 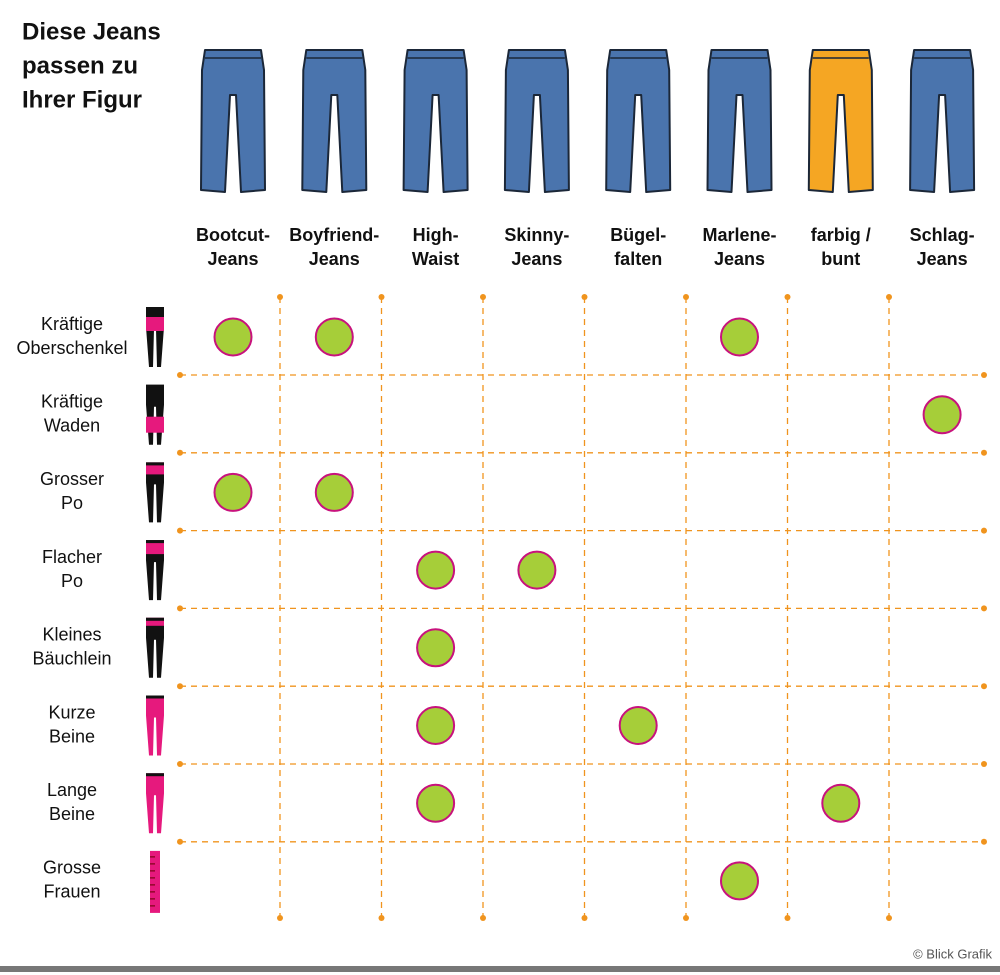 I want to click on row-label: Beine, so click(x=72, y=736).